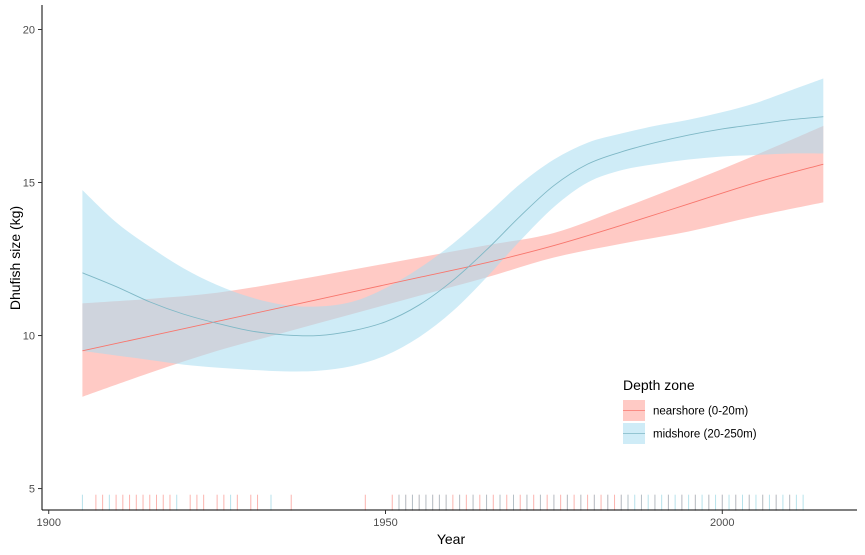 The height and width of the screenshot is (555, 865). I want to click on legend-label-nearshore: nearshore (0-20m), so click(700, 412).